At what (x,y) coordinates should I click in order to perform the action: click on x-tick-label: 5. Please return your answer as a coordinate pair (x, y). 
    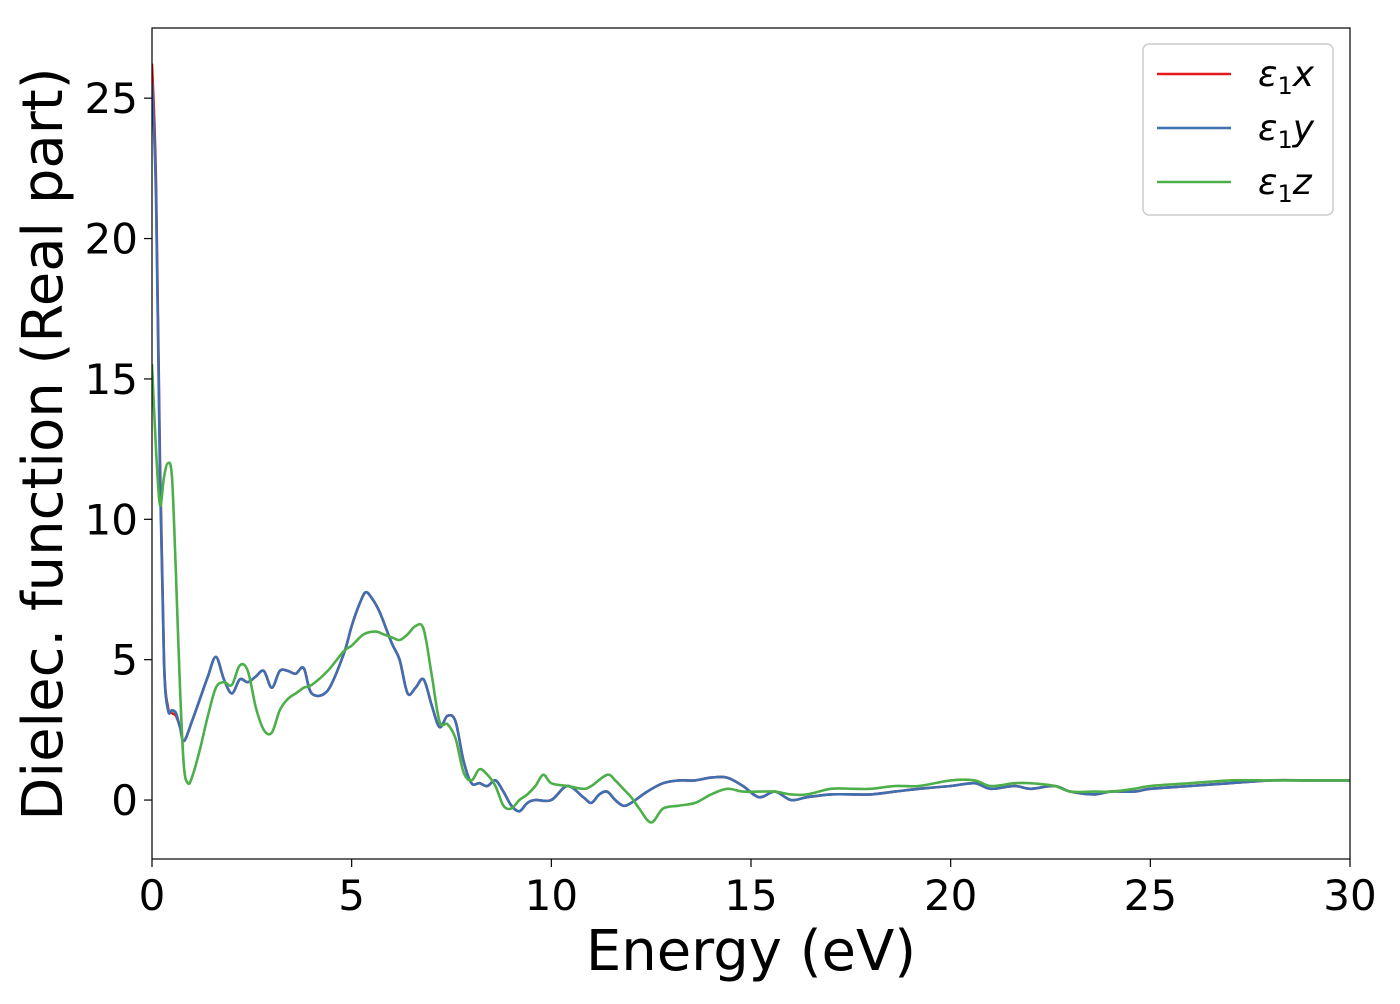
    Looking at the image, I should click on (351, 895).